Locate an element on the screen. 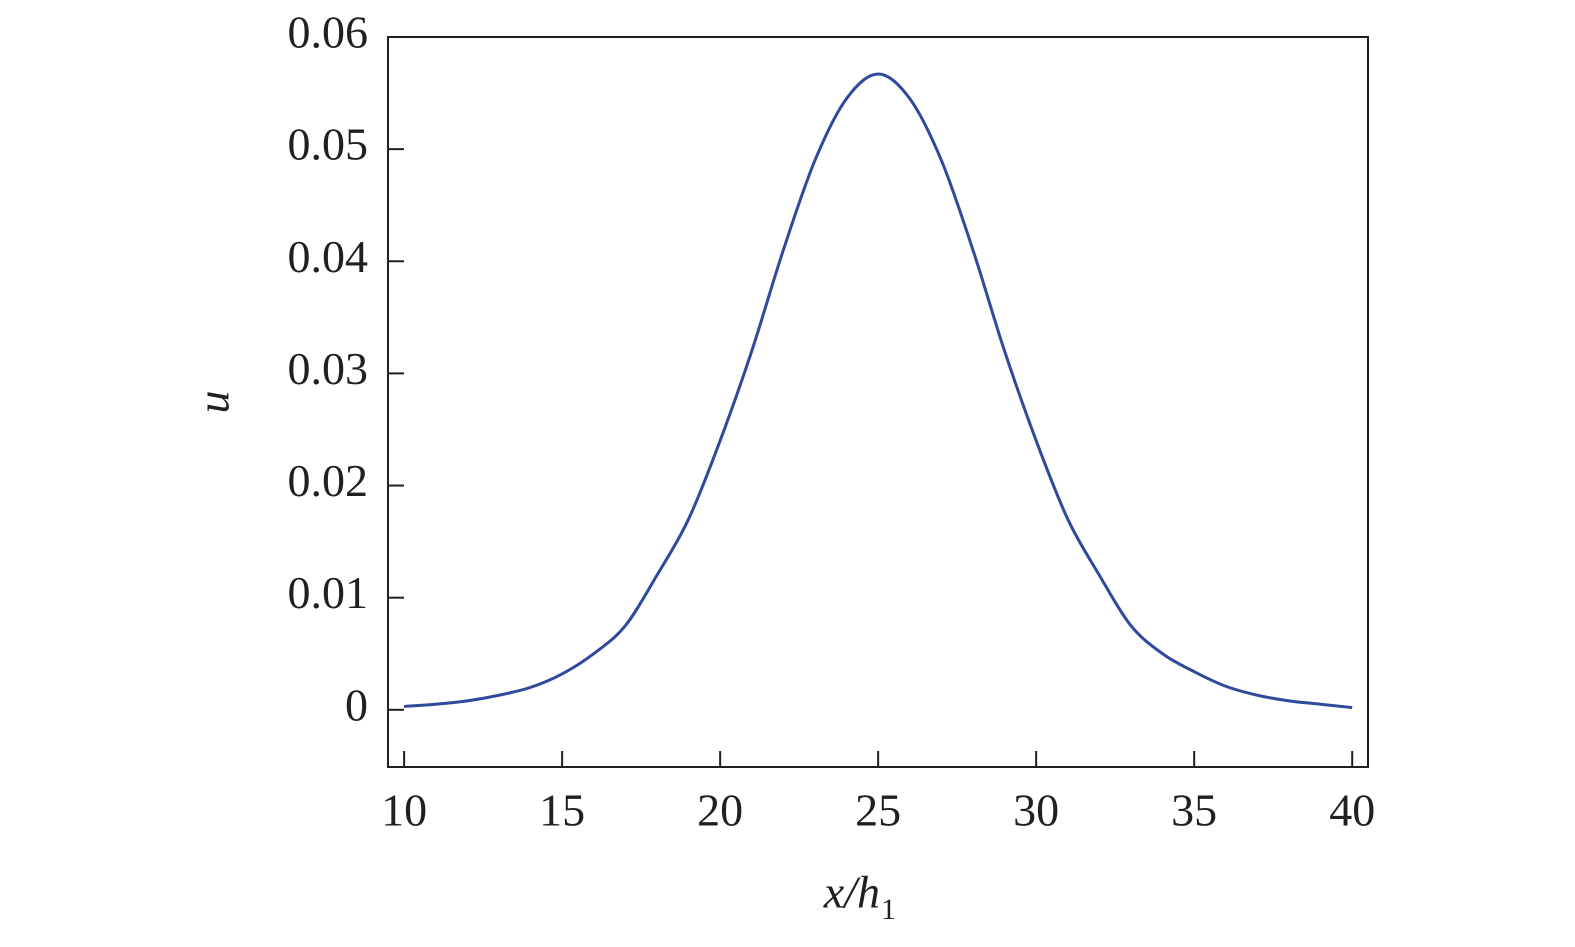 This screenshot has height=947, width=1575. x-tick-label: 15 is located at coordinates (562, 810).